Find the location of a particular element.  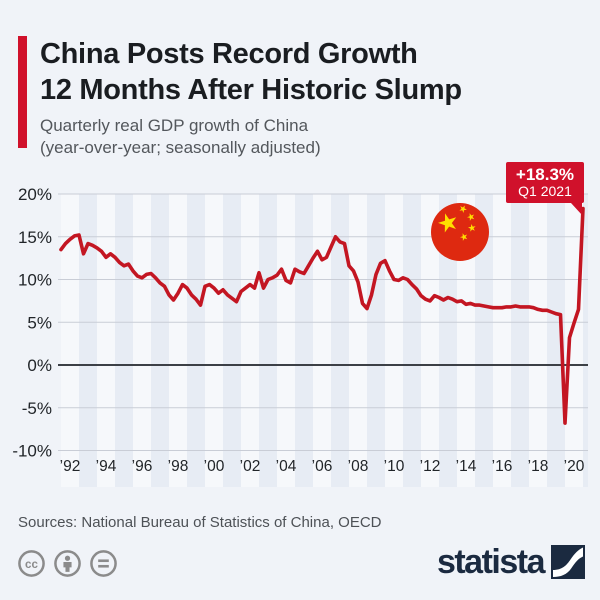

x-tick-label: ’06 is located at coordinates (322, 466).